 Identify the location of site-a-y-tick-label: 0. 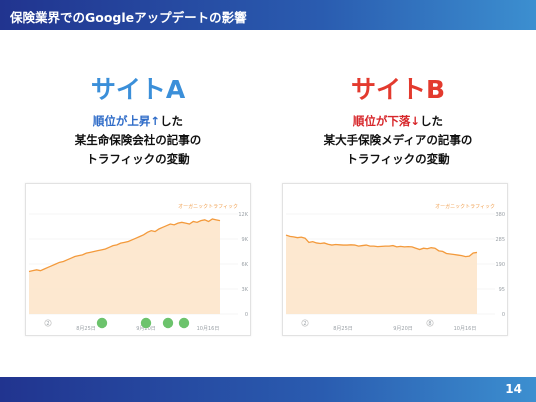
(246, 315).